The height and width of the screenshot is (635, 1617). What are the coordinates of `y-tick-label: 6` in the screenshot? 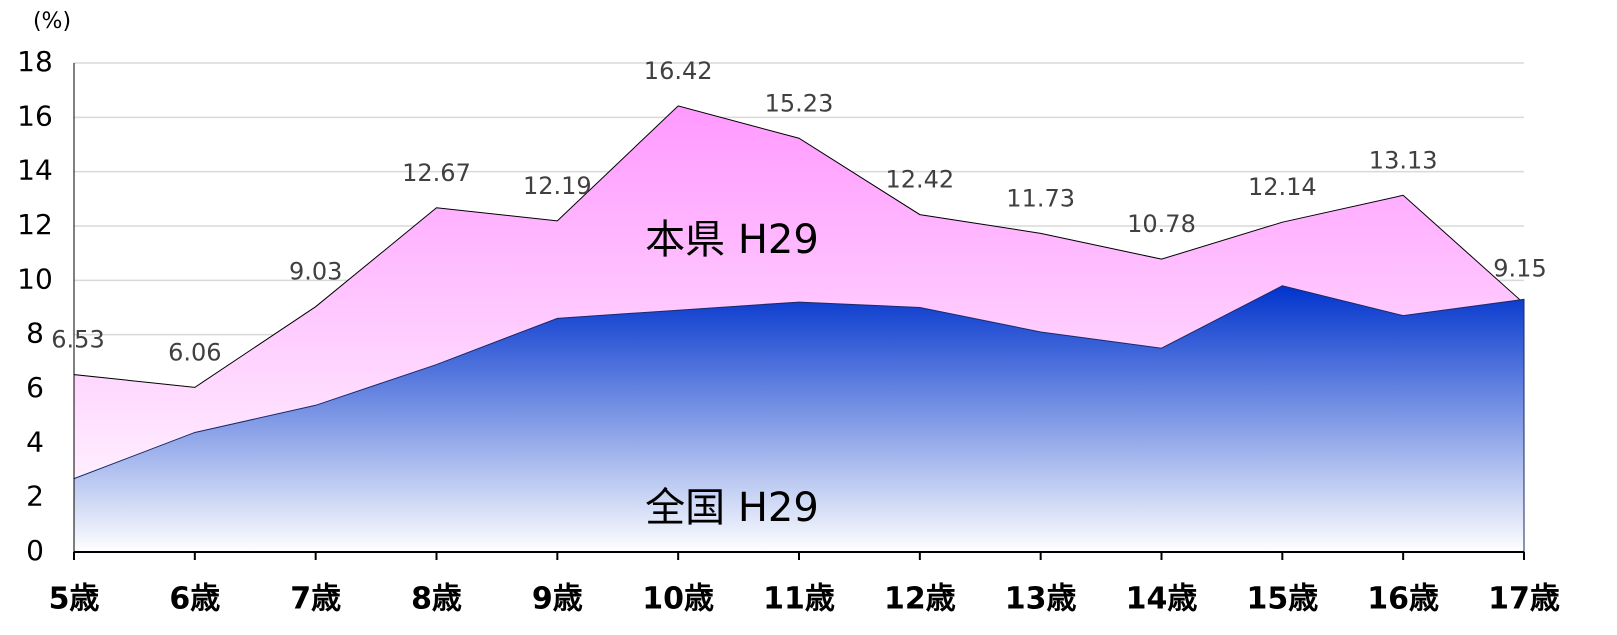 It's located at (35, 387).